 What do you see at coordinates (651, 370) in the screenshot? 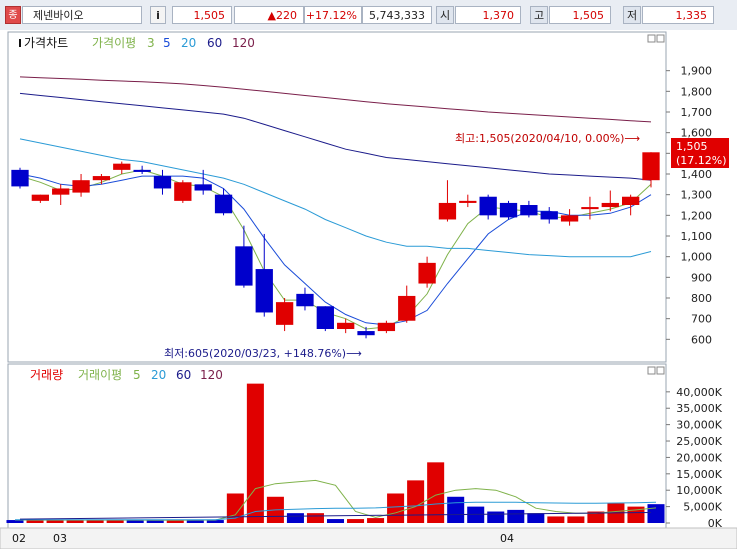
I see `volume-panel-min-button` at bounding box center [651, 370].